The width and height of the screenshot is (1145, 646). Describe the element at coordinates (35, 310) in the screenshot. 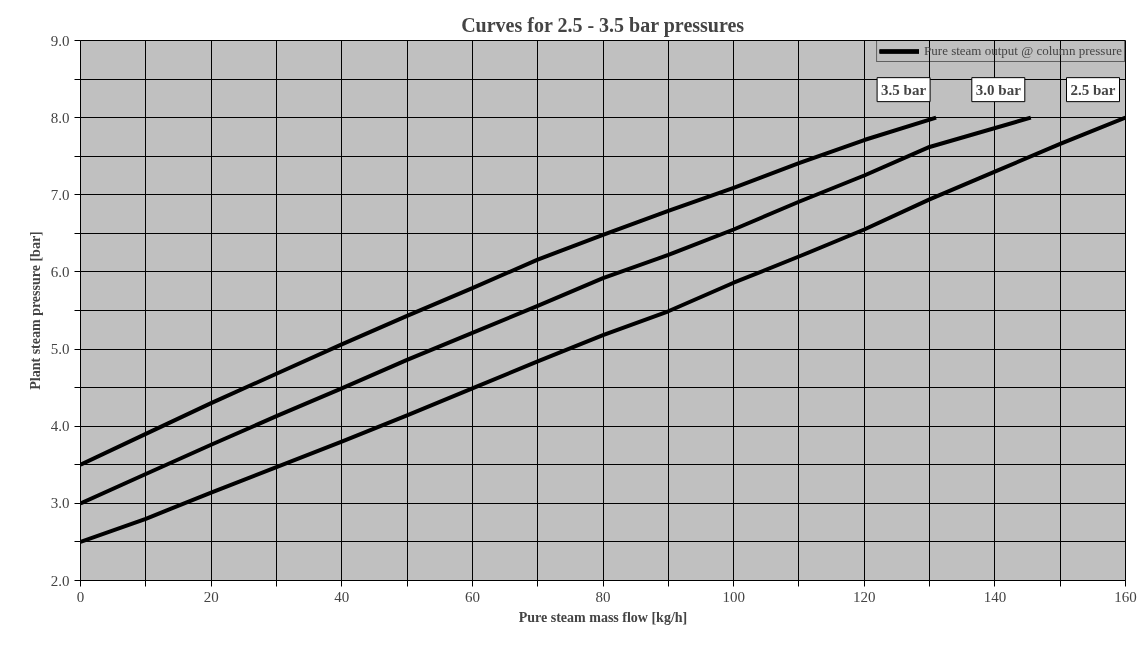

I see `y-axis-title: Plant steam pressure [bar]` at that location.